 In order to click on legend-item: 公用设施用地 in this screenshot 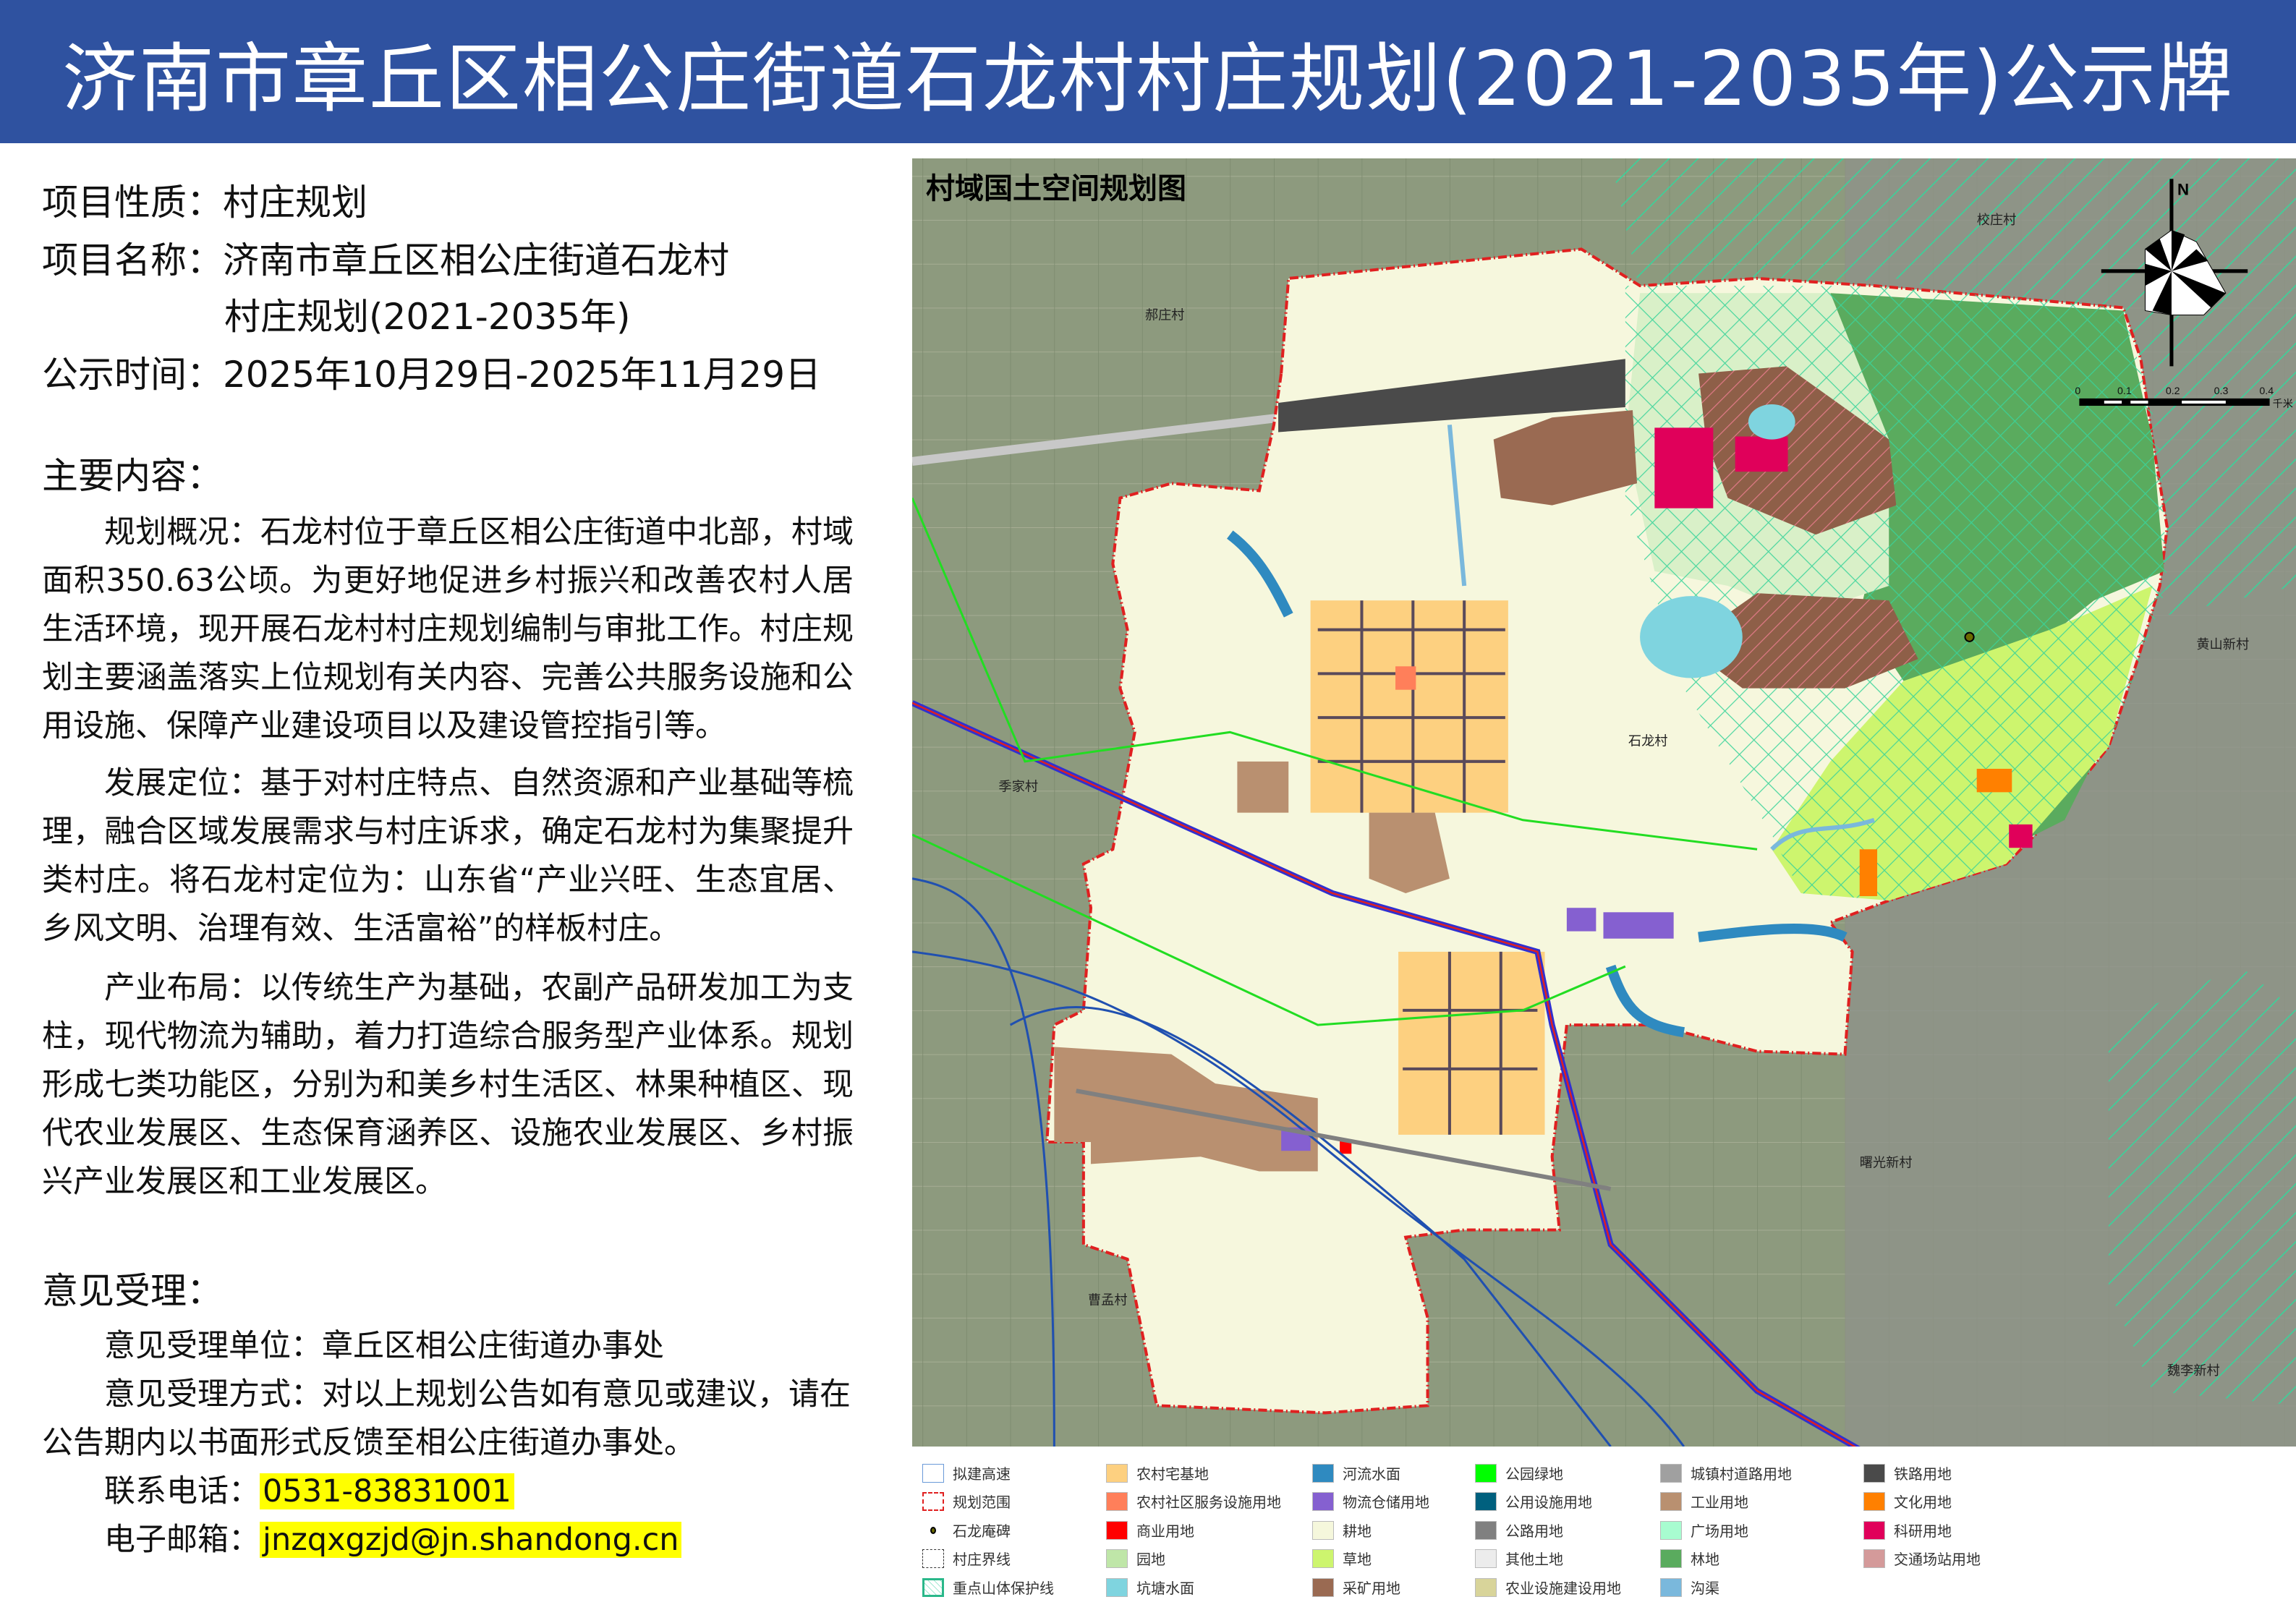, I will do `click(1533, 1501)`.